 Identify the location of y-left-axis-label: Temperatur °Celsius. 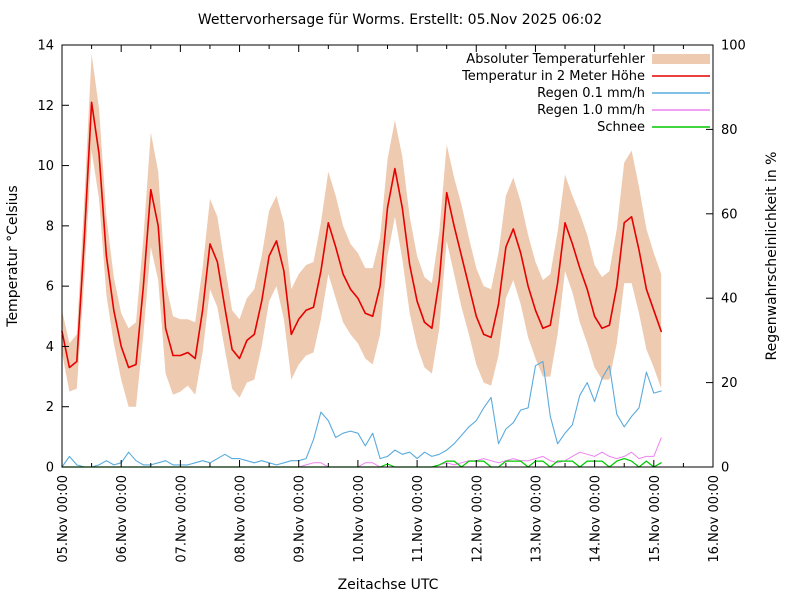
(13, 256).